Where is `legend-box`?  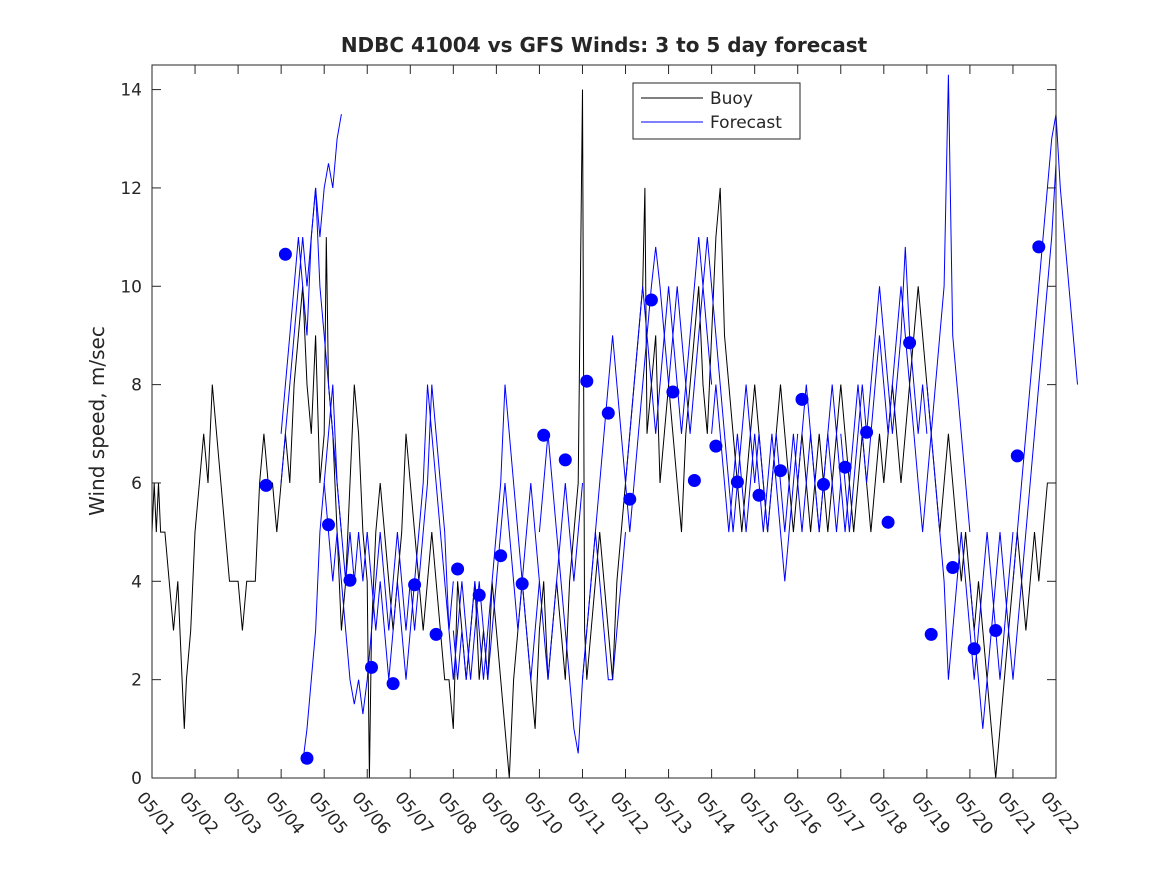 legend-box is located at coordinates (716, 111).